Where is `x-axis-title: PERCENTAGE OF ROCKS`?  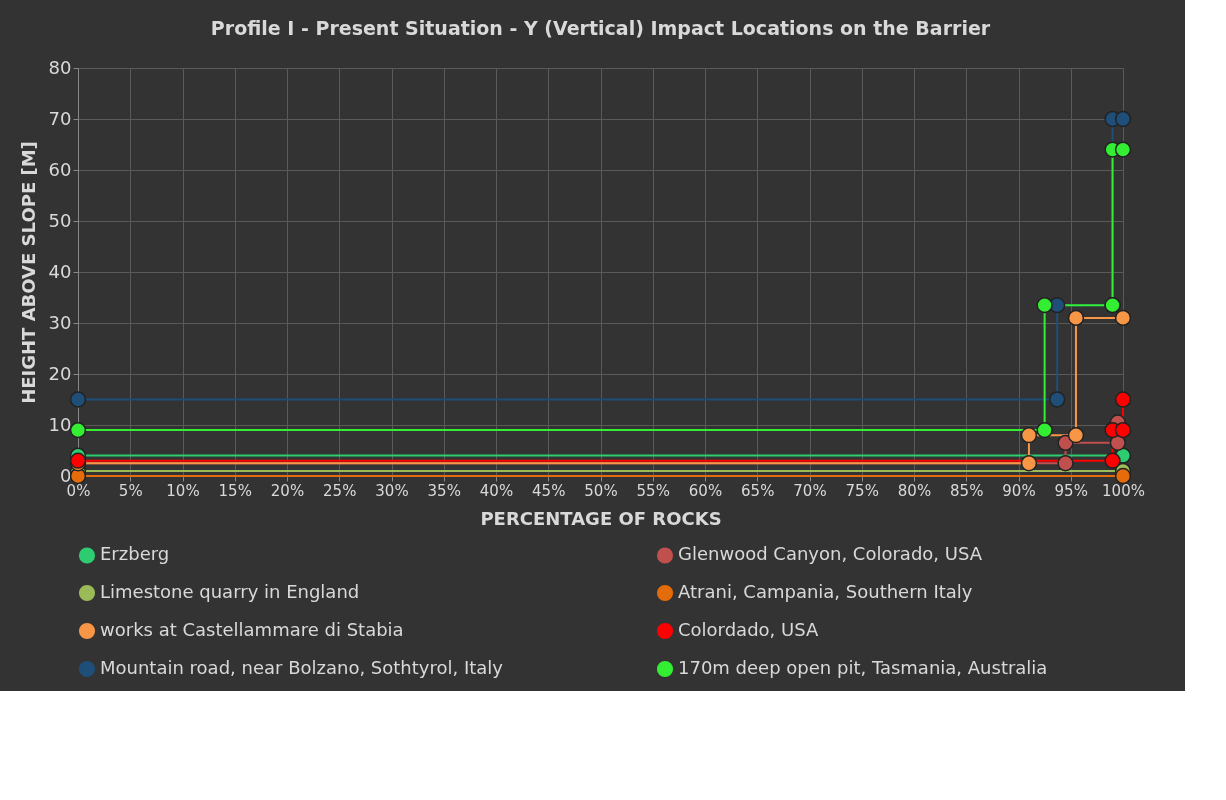
x-axis-title: PERCENTAGE OF ROCKS is located at coordinates (601, 518).